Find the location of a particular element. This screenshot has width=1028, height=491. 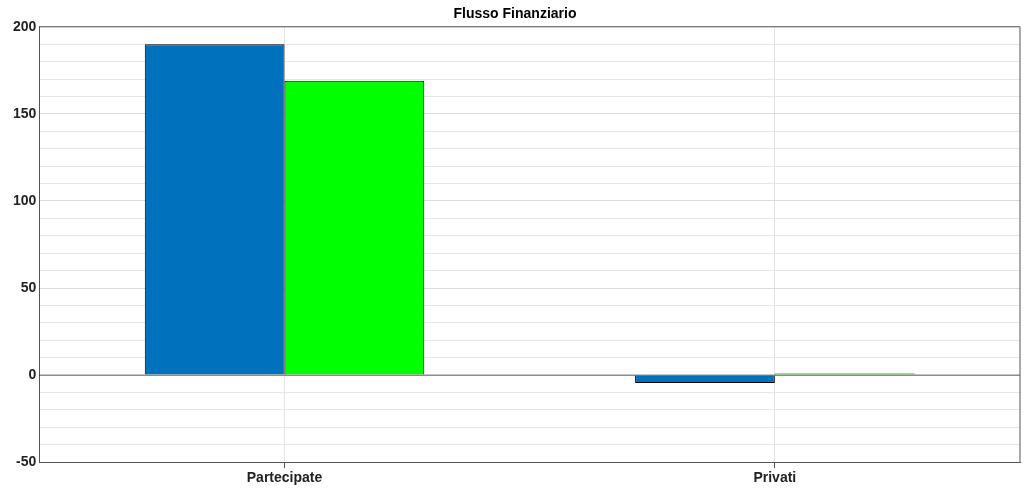

y-tick-label: 0 is located at coordinates (32, 373).